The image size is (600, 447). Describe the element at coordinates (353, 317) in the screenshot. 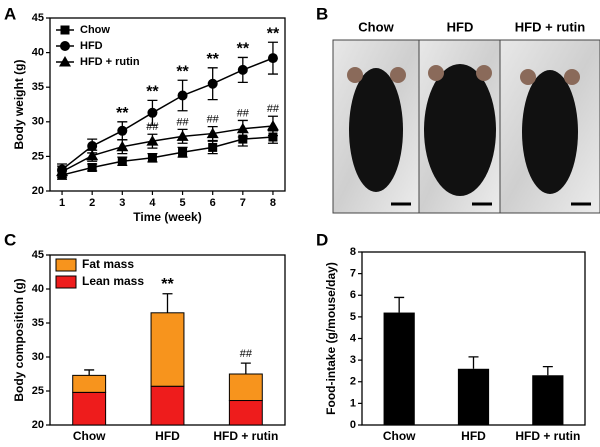

I see `y-tick-label: 5` at that location.